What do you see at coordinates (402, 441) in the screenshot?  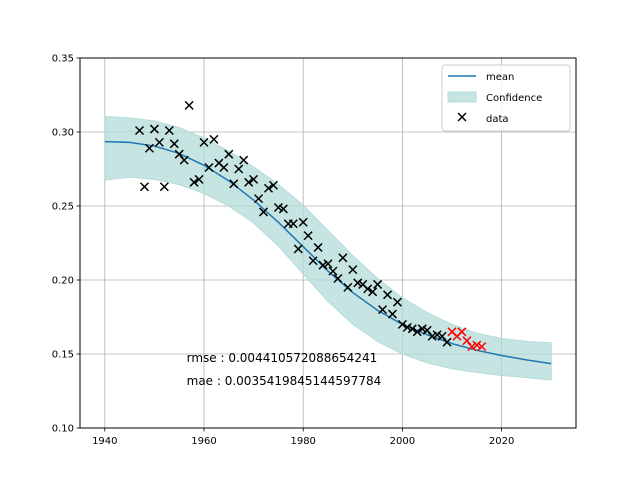 I see `x-tick-label: 2000` at bounding box center [402, 441].